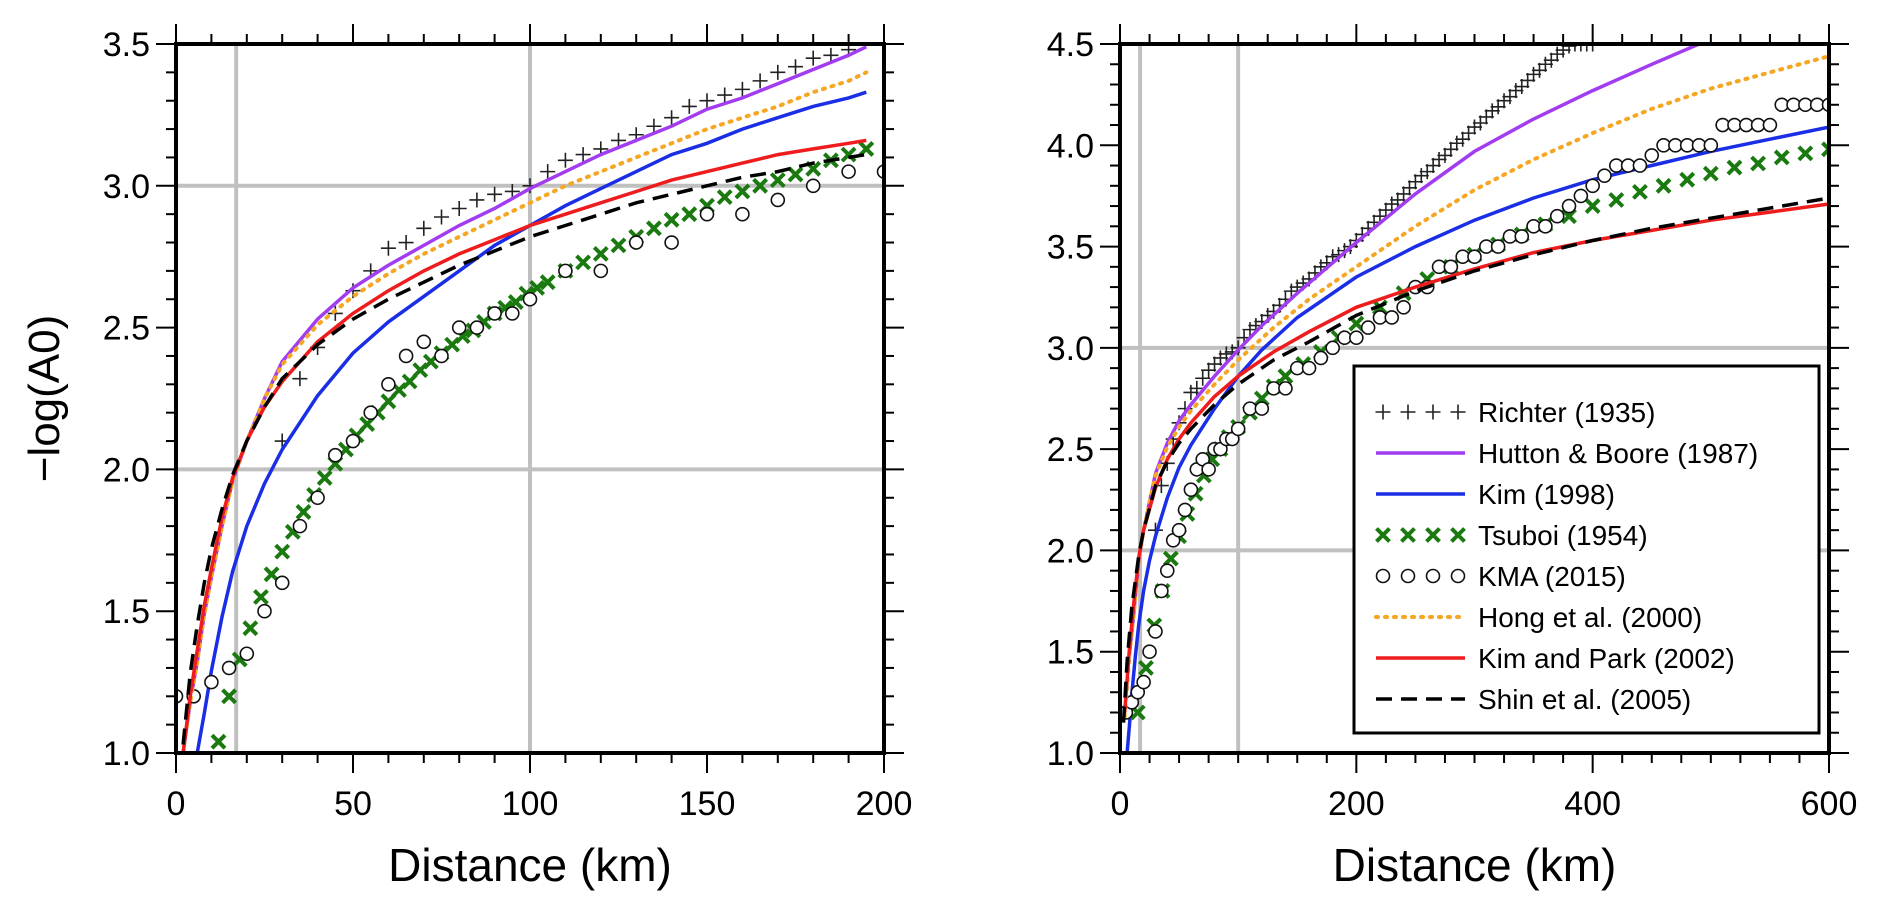  What do you see at coordinates (1618, 453) in the screenshot?
I see `legend-item-hutton-boore-1987-label: Hutton & Boore (1987)` at bounding box center [1618, 453].